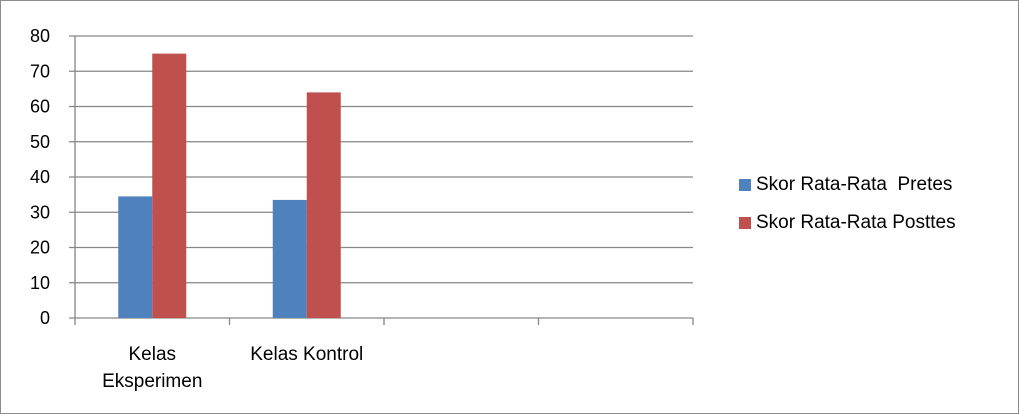  Describe the element at coordinates (40, 177) in the screenshot. I see `y-tick-label-40: 40` at that location.